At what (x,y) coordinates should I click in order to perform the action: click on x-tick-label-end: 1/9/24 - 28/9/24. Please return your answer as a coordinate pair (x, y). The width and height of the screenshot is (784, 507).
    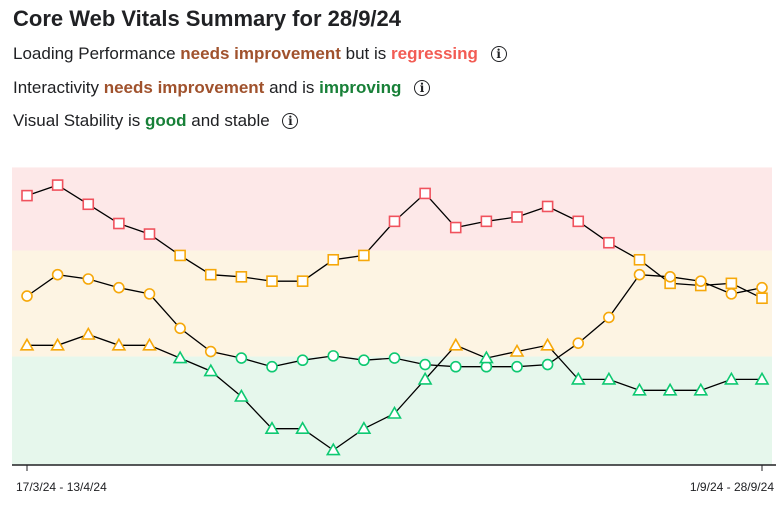
    Looking at the image, I should click on (732, 487).